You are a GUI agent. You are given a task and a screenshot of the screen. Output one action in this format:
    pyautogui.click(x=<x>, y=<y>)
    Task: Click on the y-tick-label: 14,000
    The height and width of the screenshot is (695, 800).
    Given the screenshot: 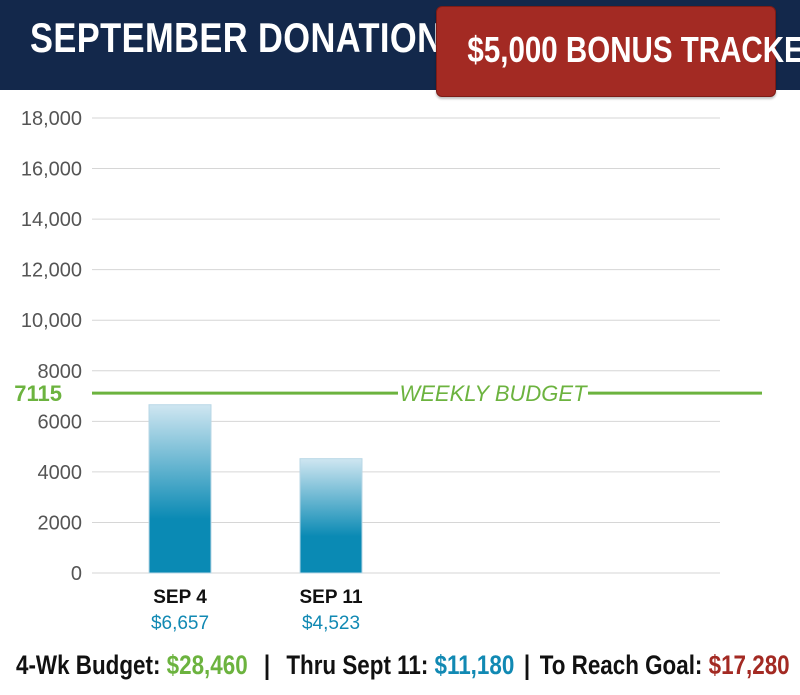 What is the action you would take?
    pyautogui.click(x=51, y=220)
    